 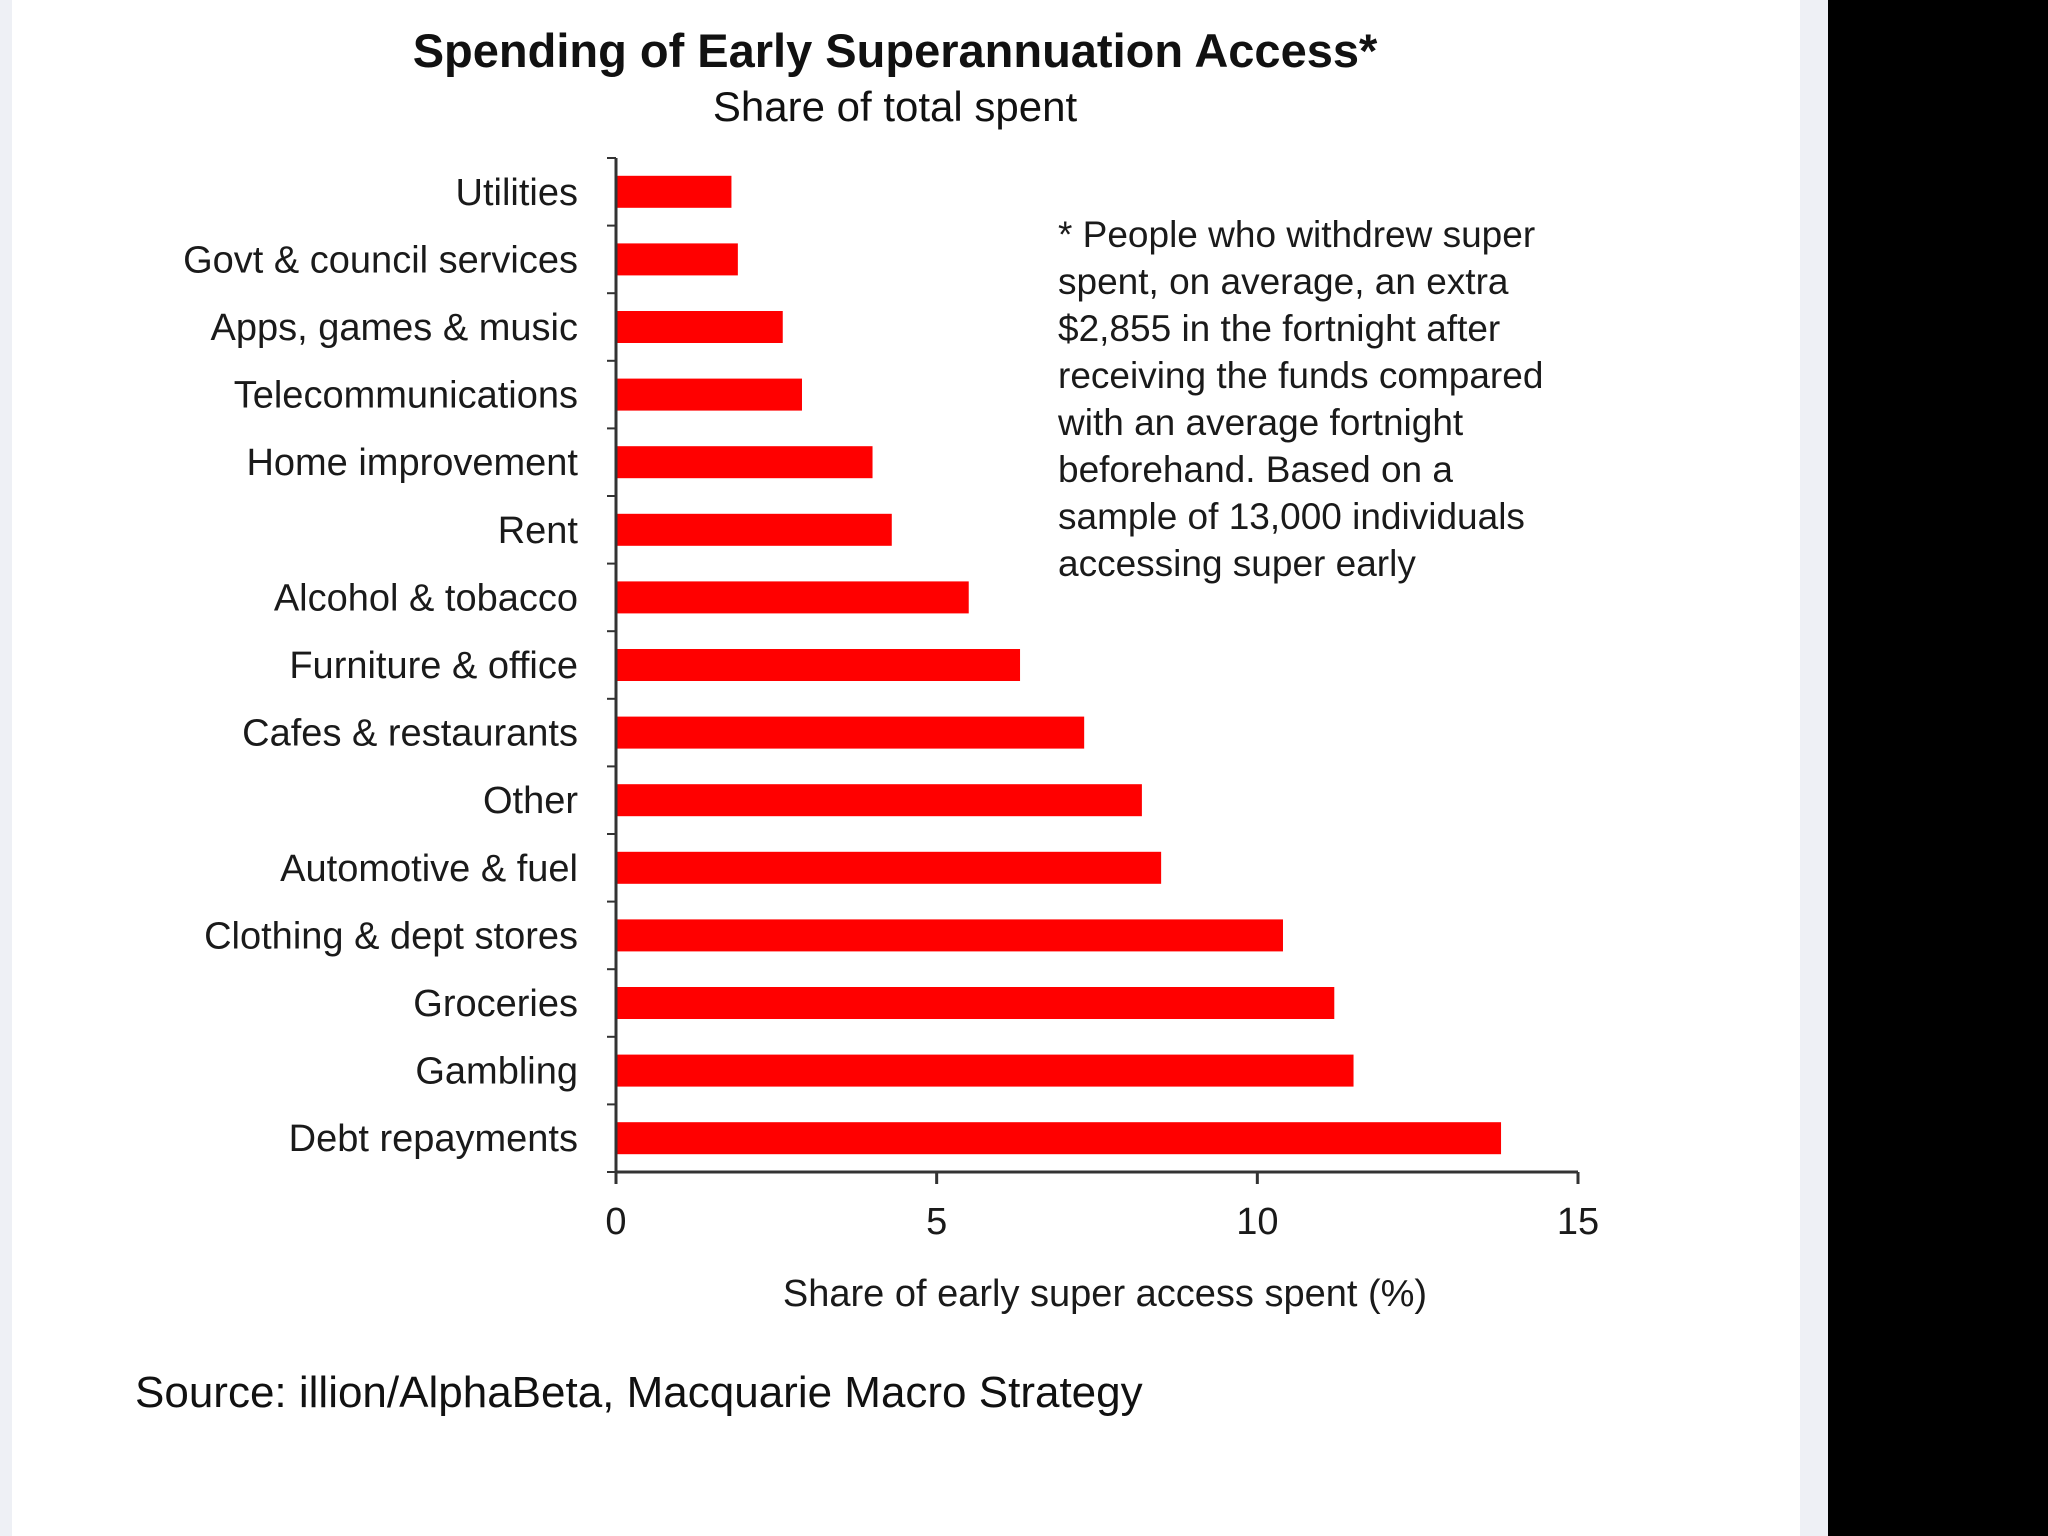 What do you see at coordinates (530, 801) in the screenshot?
I see `category-label: Other` at bounding box center [530, 801].